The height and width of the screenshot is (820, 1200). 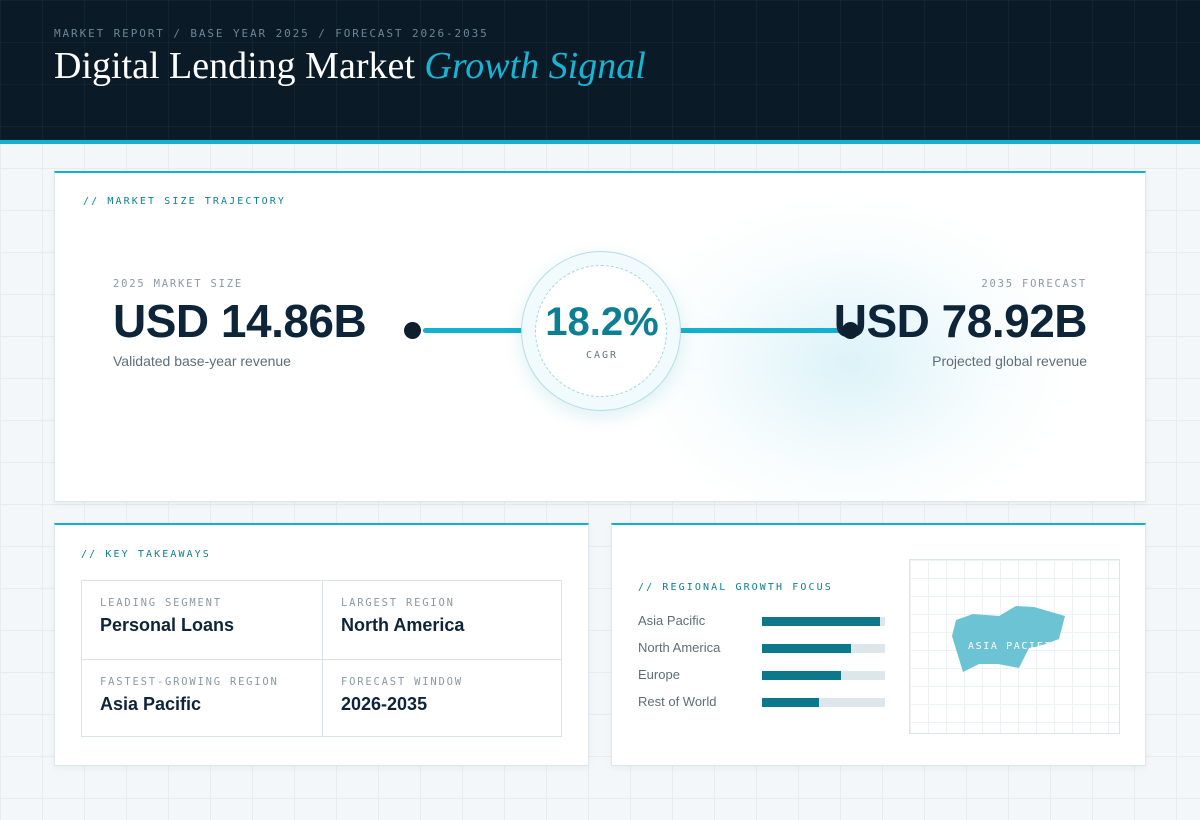 I want to click on takeaway-label: LEADING SEGMENT, so click(x=161, y=603).